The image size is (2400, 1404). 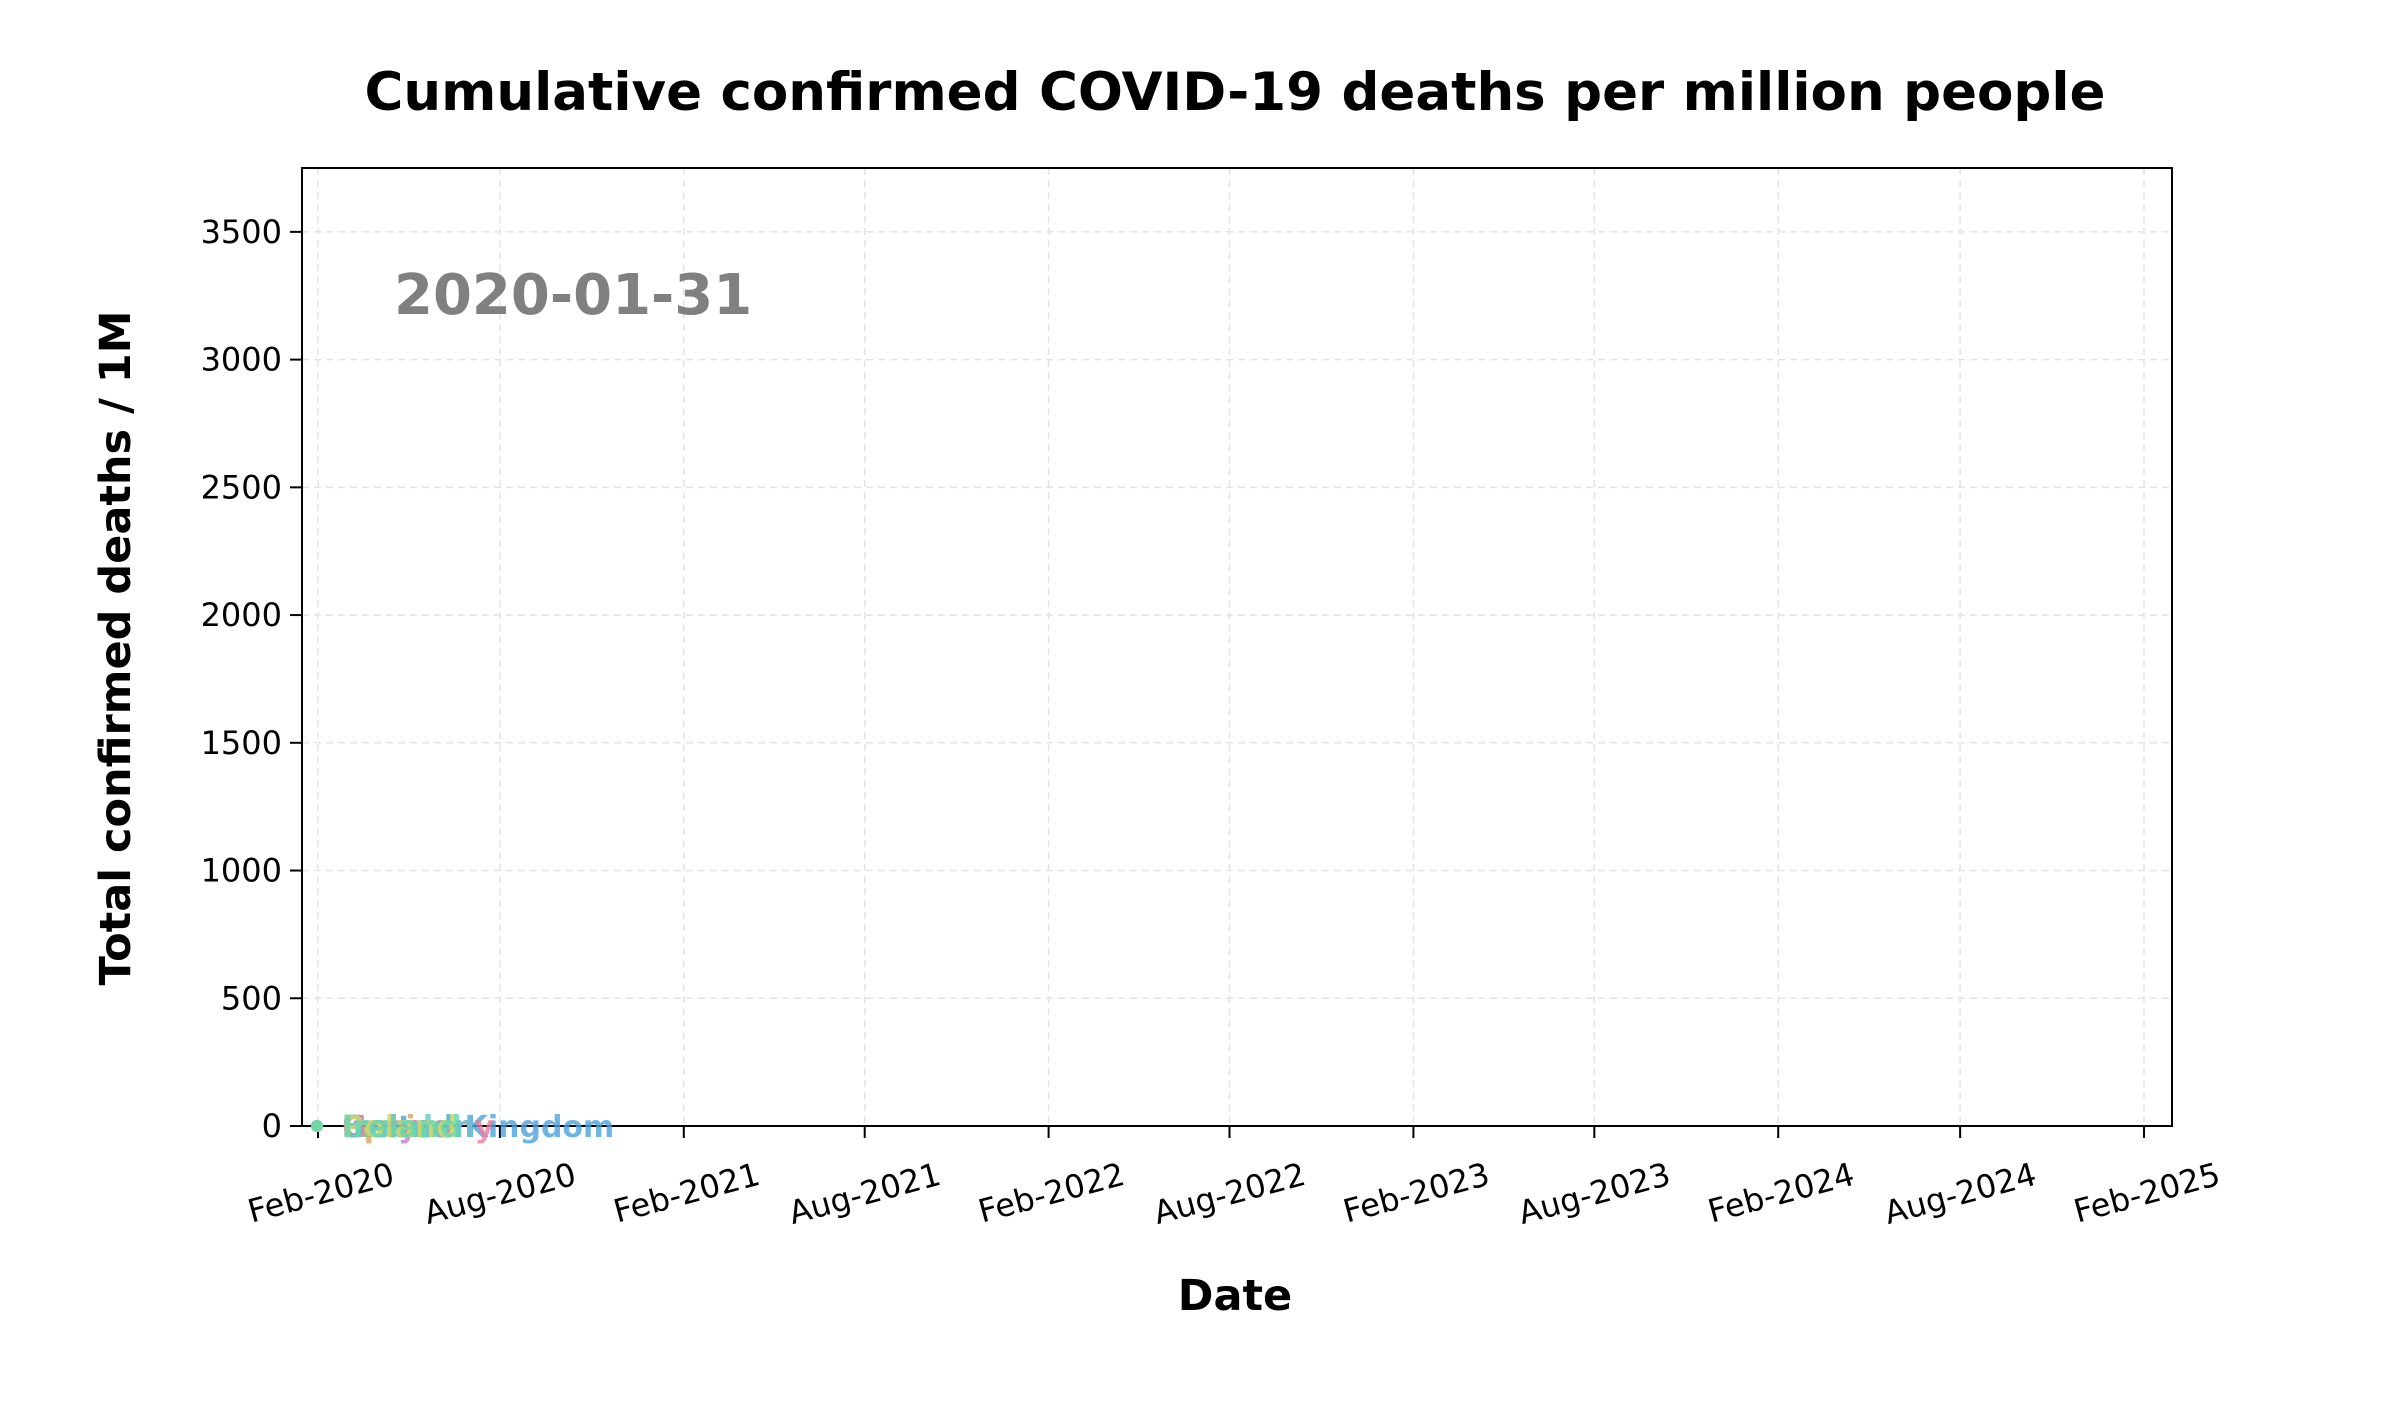 I want to click on series-label: Spain, so click(x=389, y=1127).